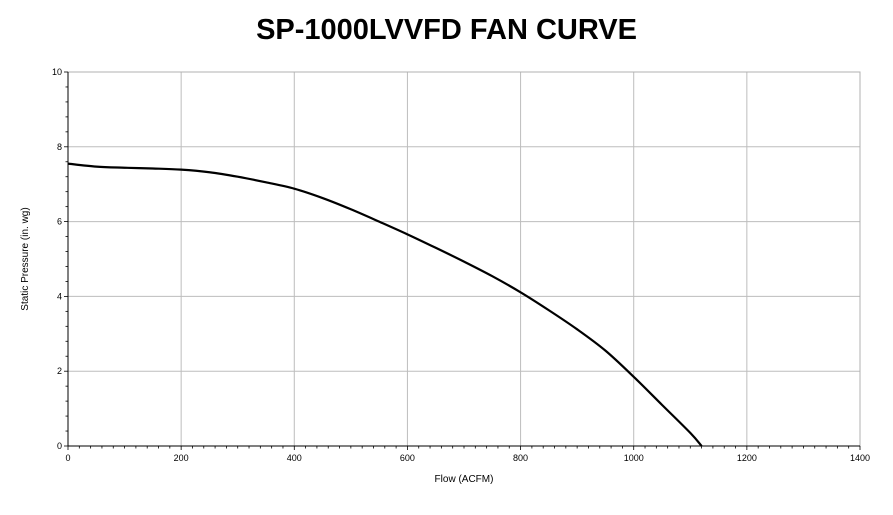  I want to click on y-tick-label: 0, so click(59, 446).